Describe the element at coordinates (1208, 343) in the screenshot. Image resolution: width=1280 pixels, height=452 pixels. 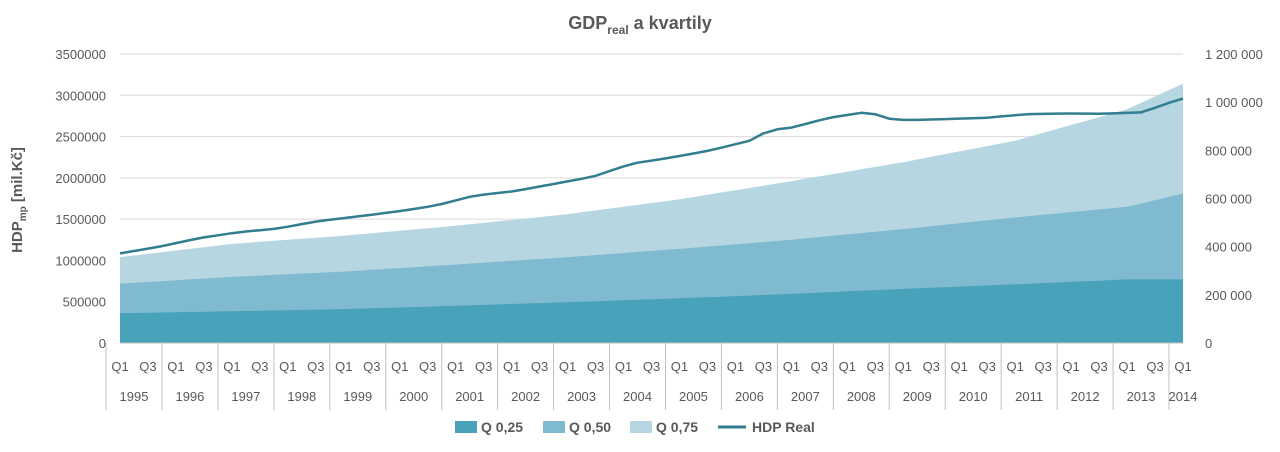
I see `y-right-tick-label: 0` at that location.